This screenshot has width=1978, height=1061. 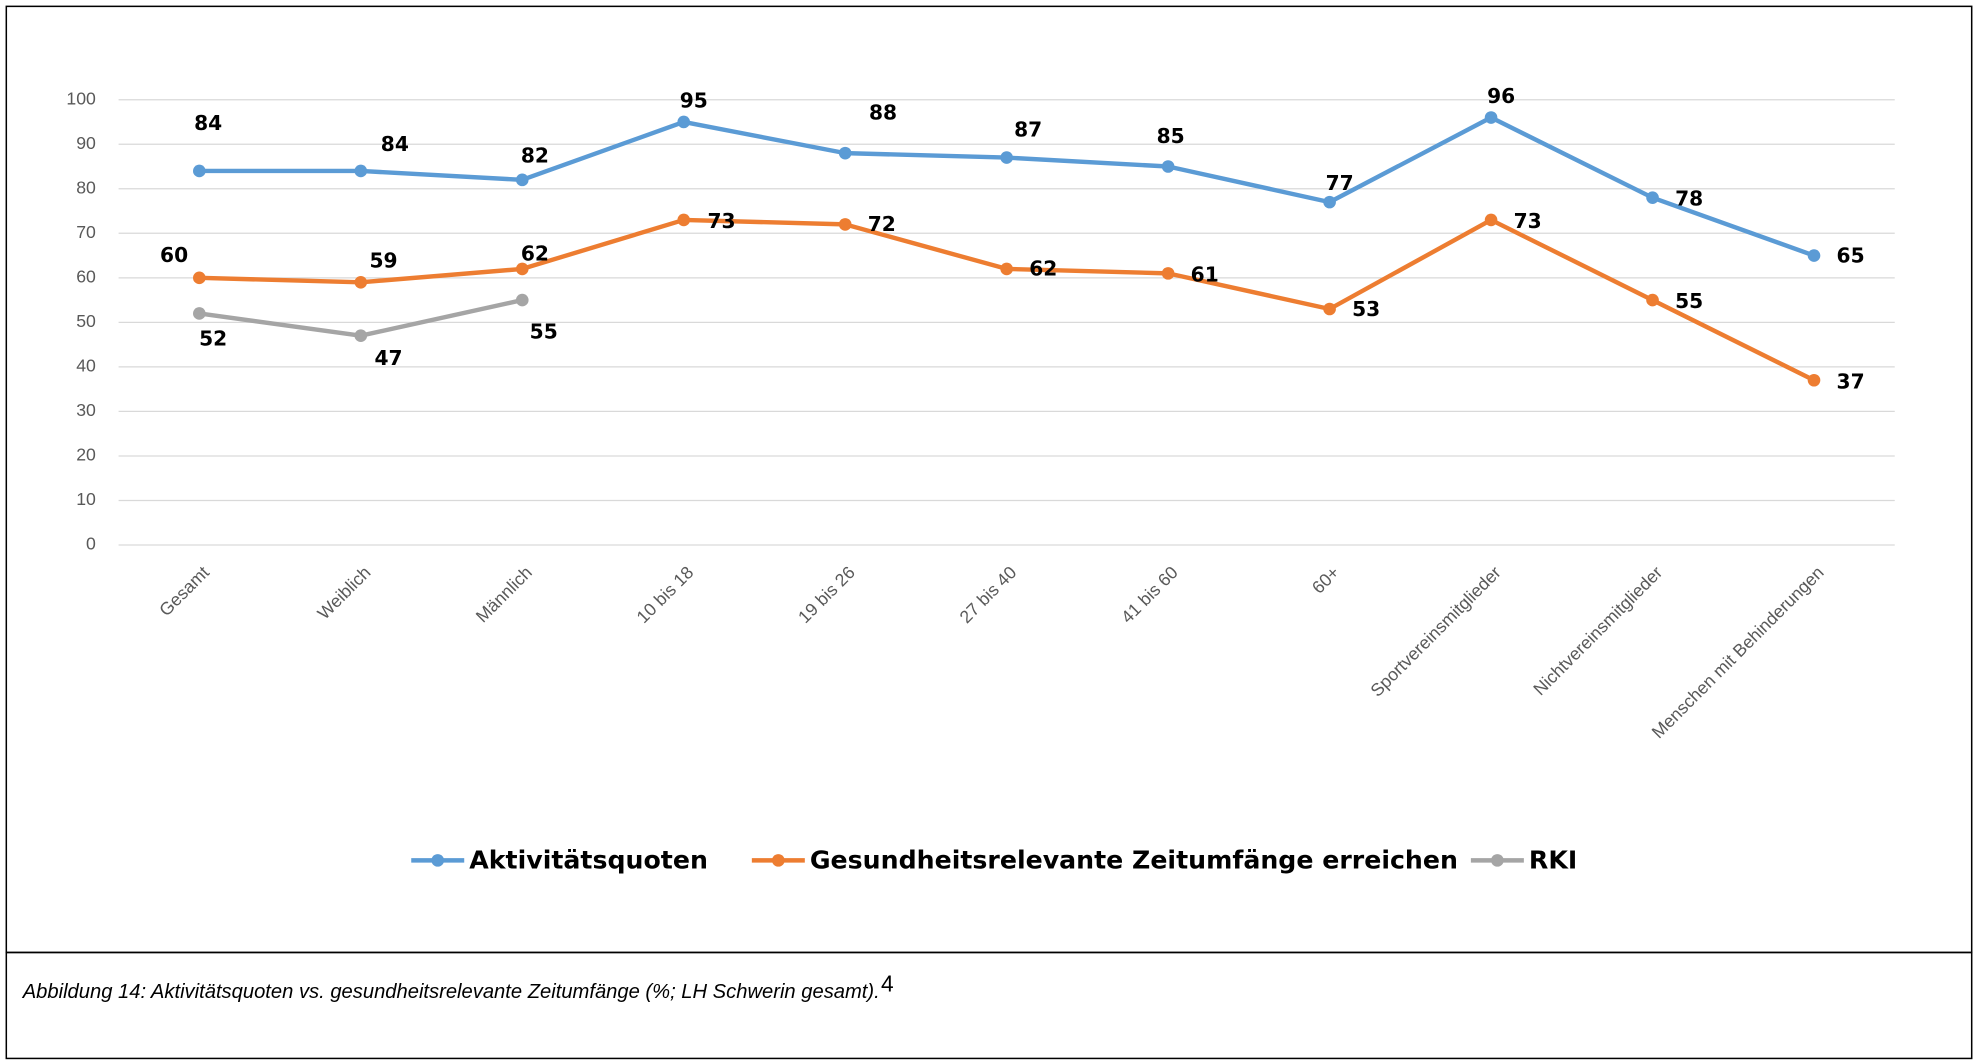 I want to click on x-tick-label: 41 bis 60, so click(x=1149, y=594).